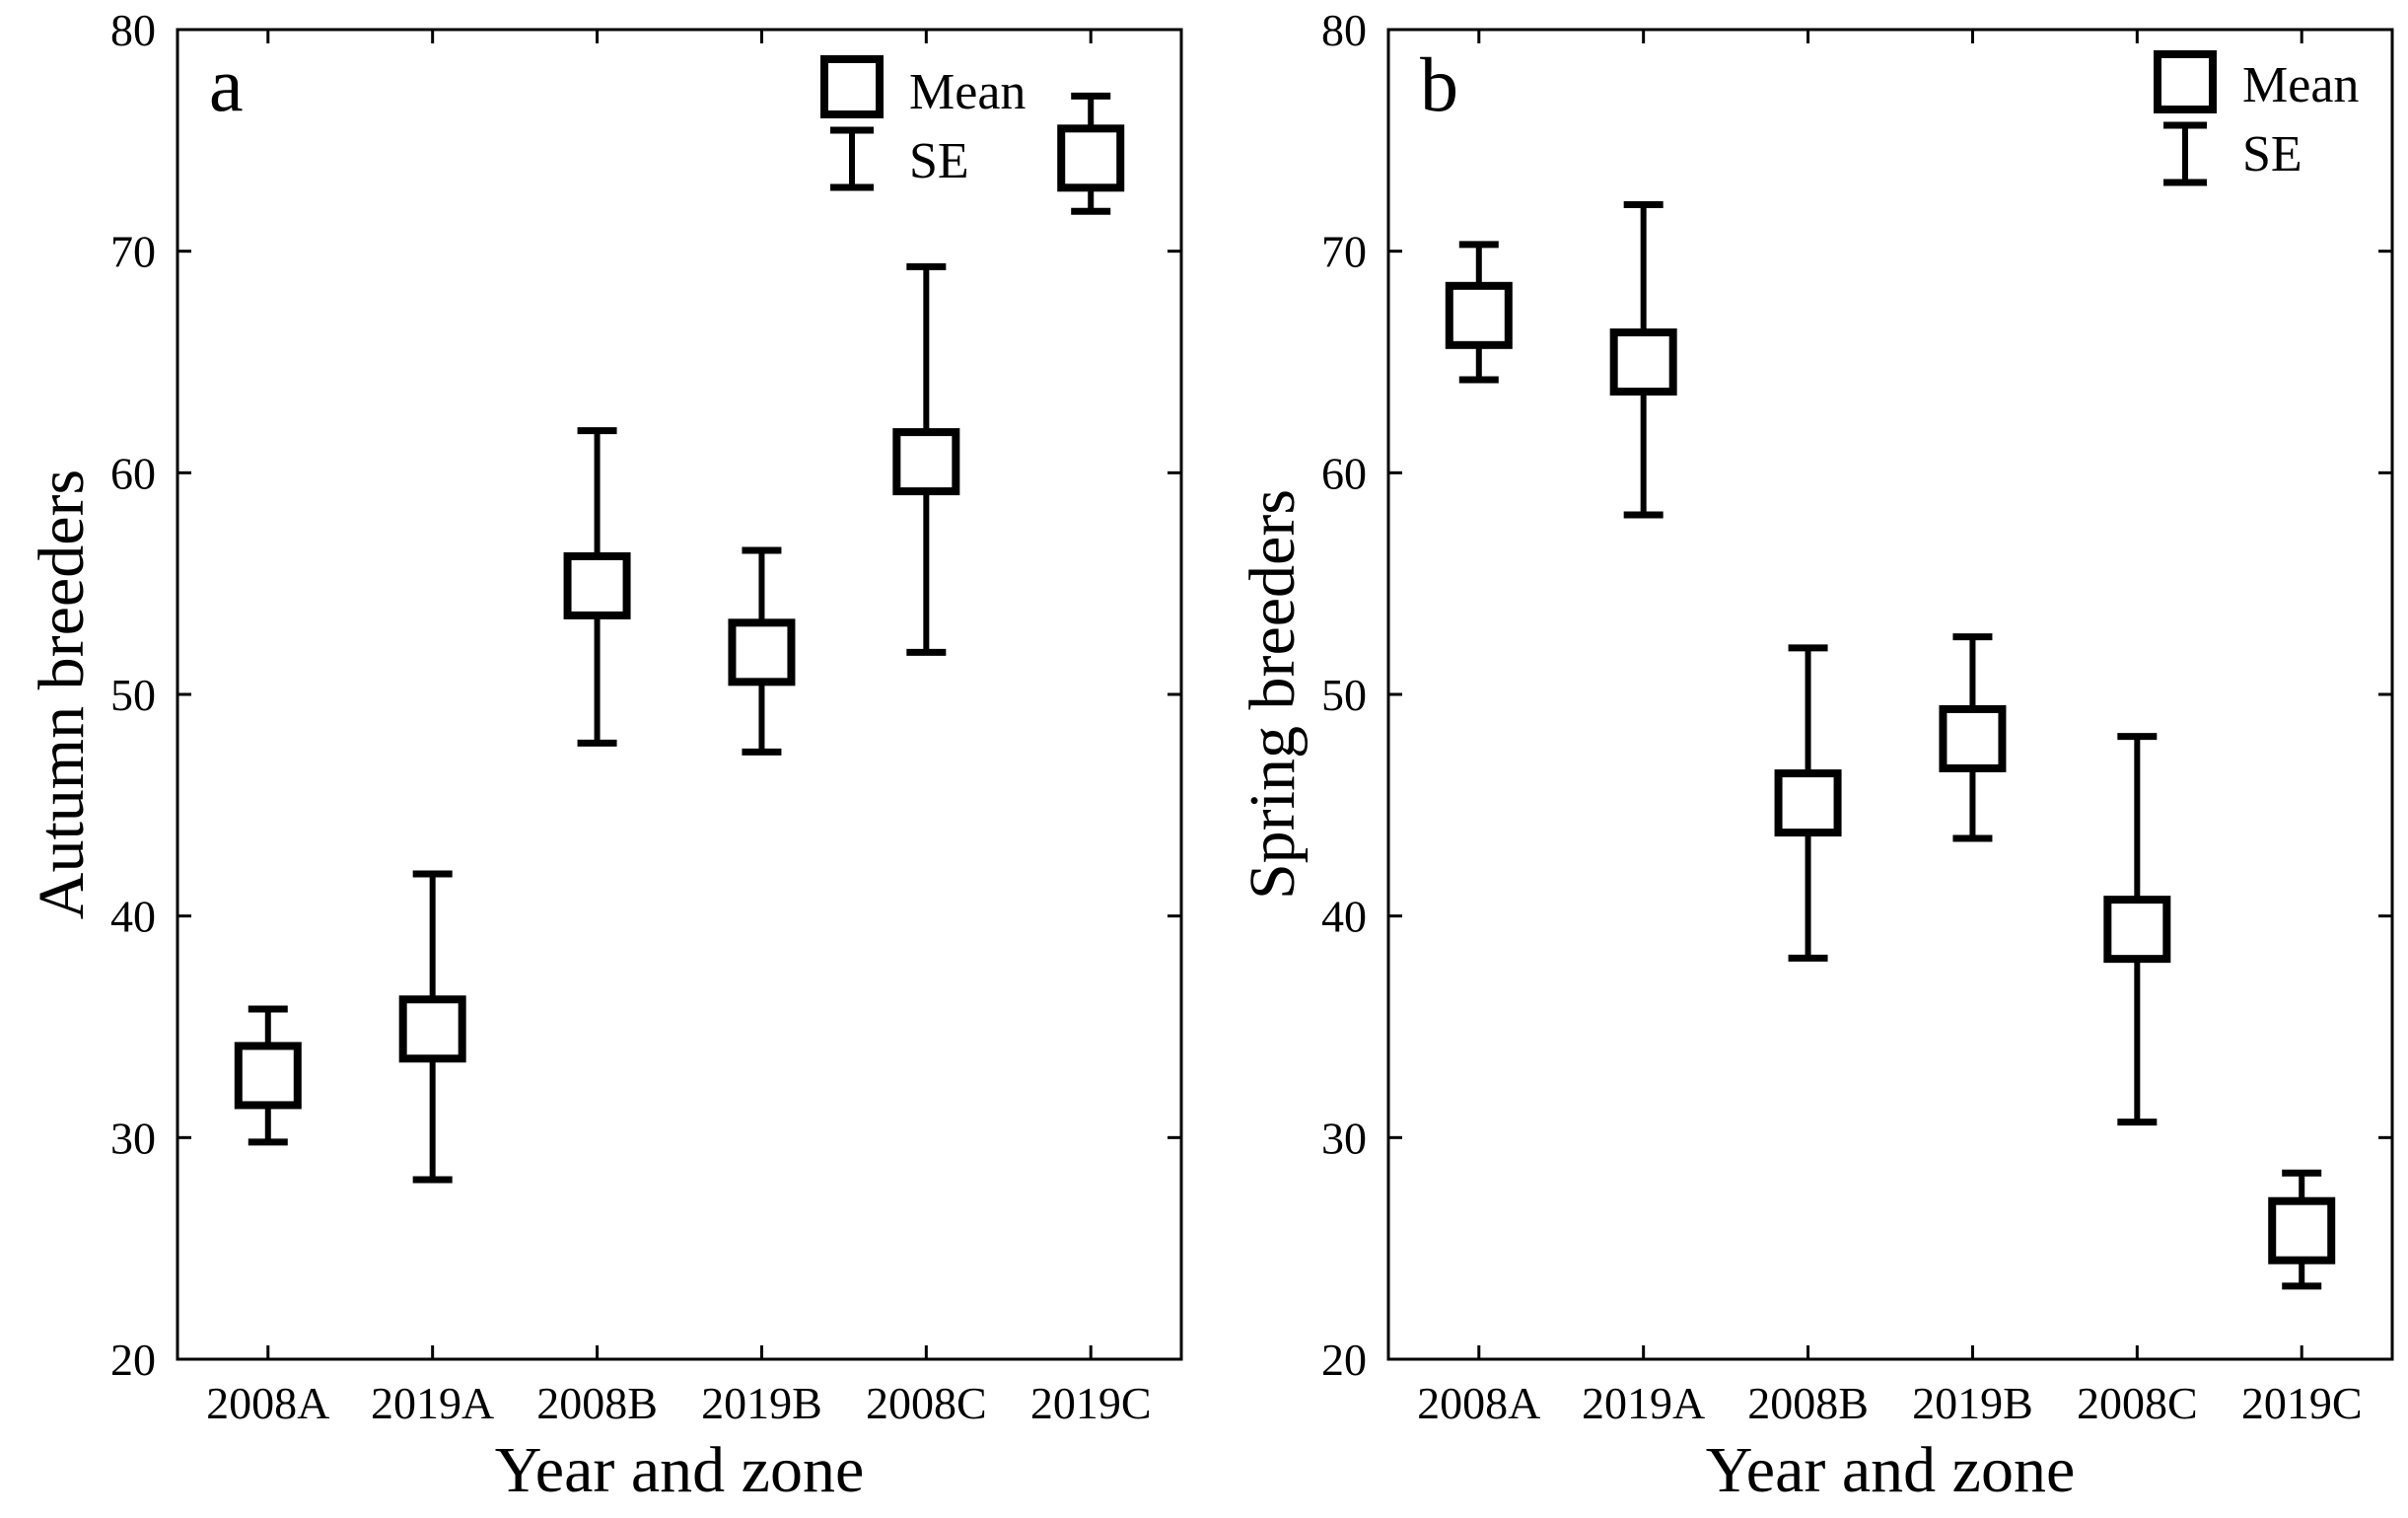  I want to click on panel-letter: b, so click(1439, 84).